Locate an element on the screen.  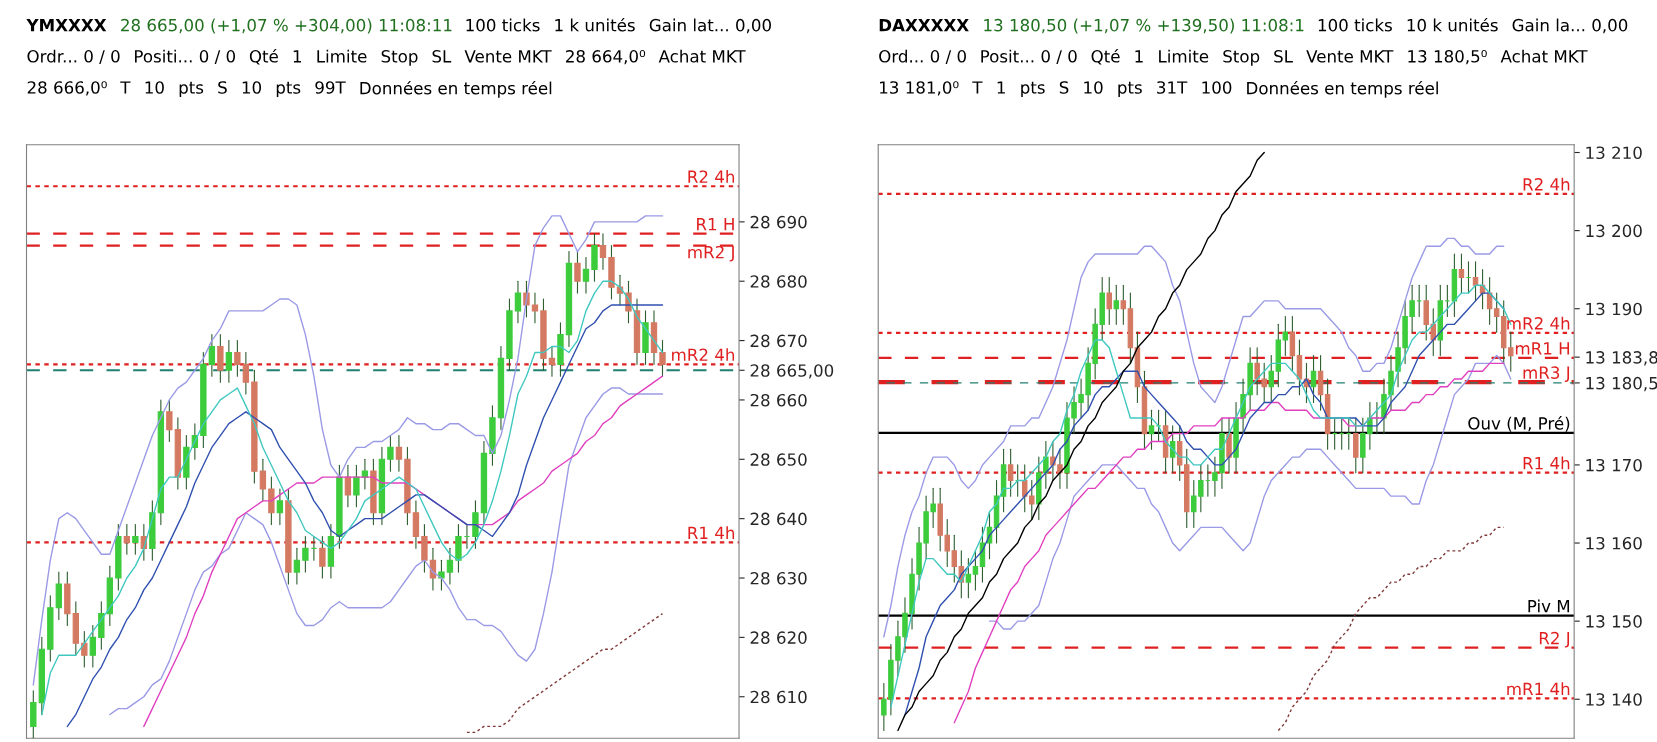
ref-line-label: R1 4h is located at coordinates (1546, 463).